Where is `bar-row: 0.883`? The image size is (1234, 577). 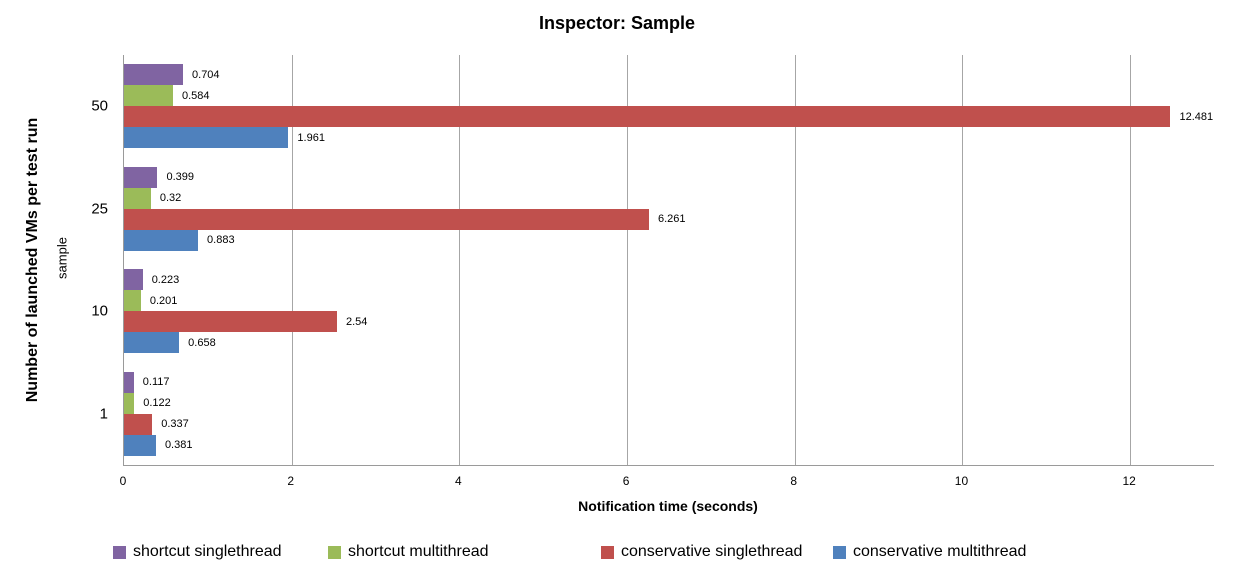 bar-row: 0.883 is located at coordinates (669, 240).